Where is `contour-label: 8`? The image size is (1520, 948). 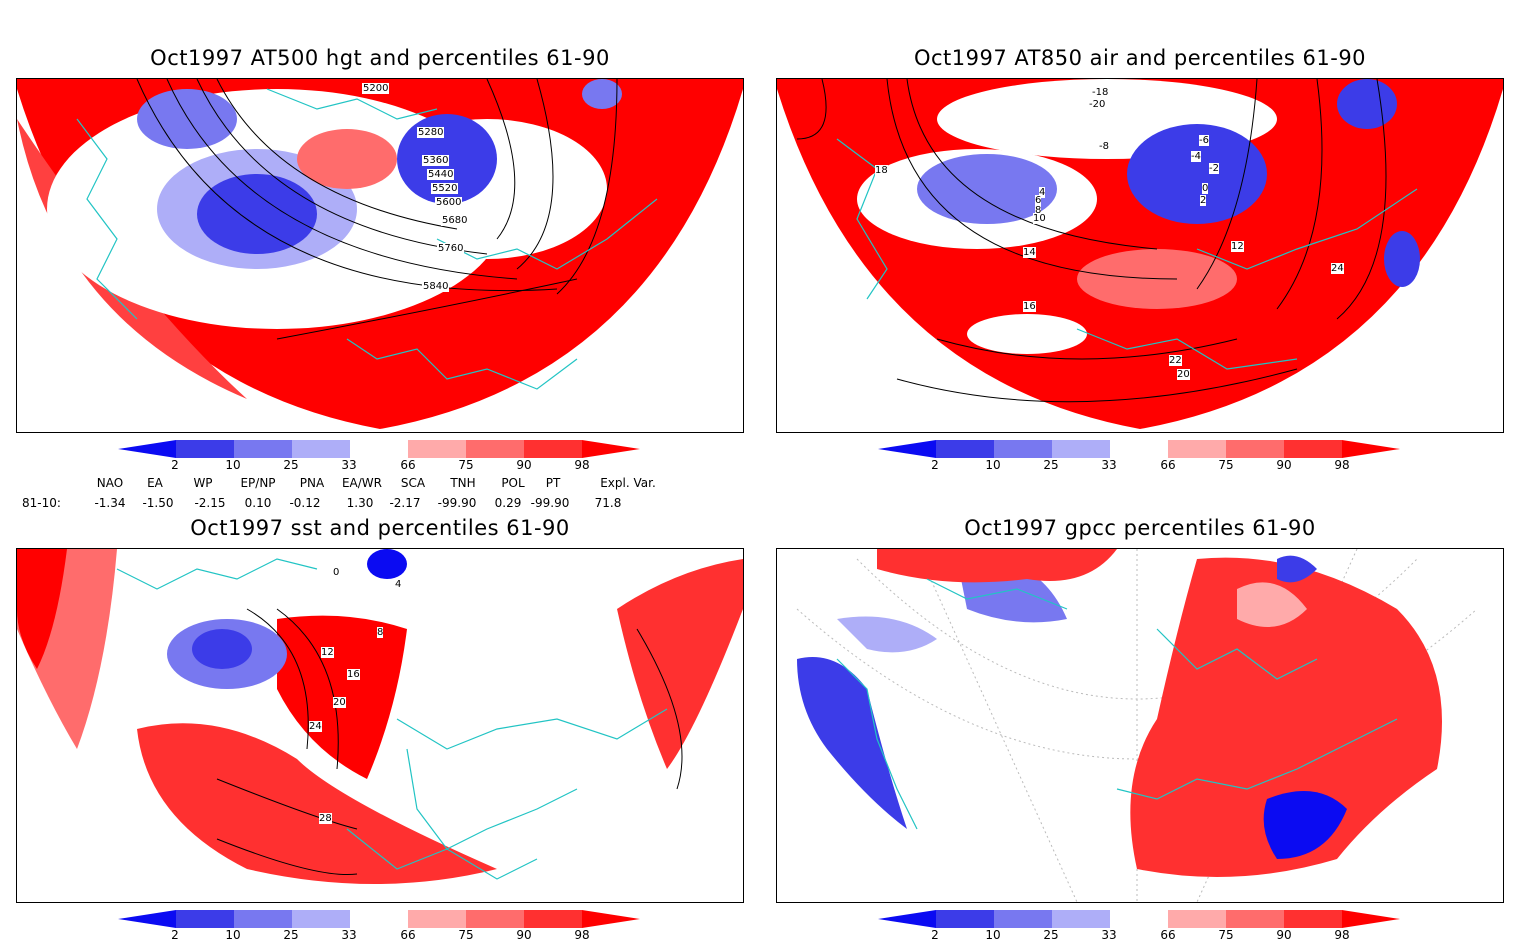 contour-label: 8 is located at coordinates (380, 632).